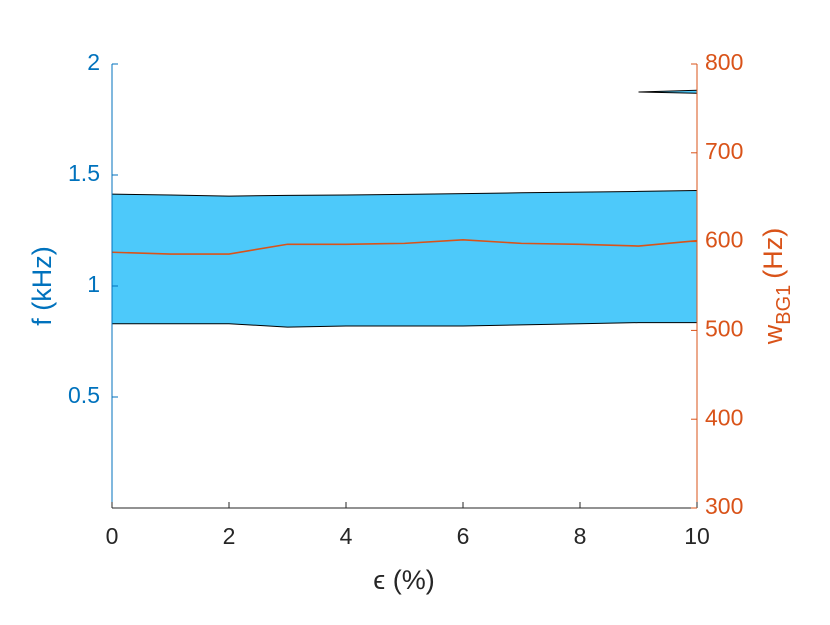  I want to click on y-axis-label: f (kHz), so click(42, 285).